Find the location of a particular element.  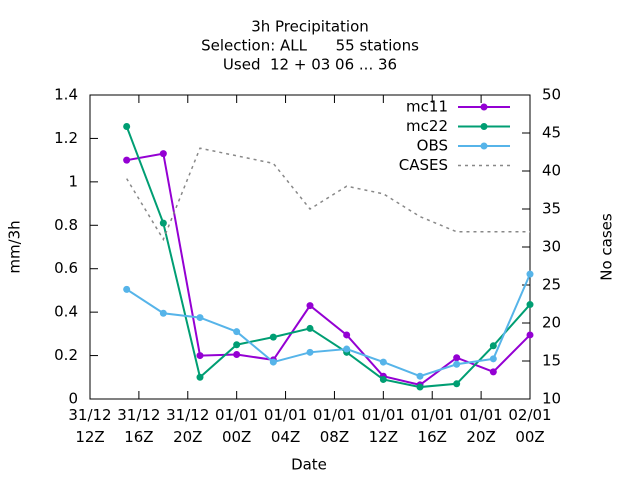

x-axis-label: Date is located at coordinates (309, 465).